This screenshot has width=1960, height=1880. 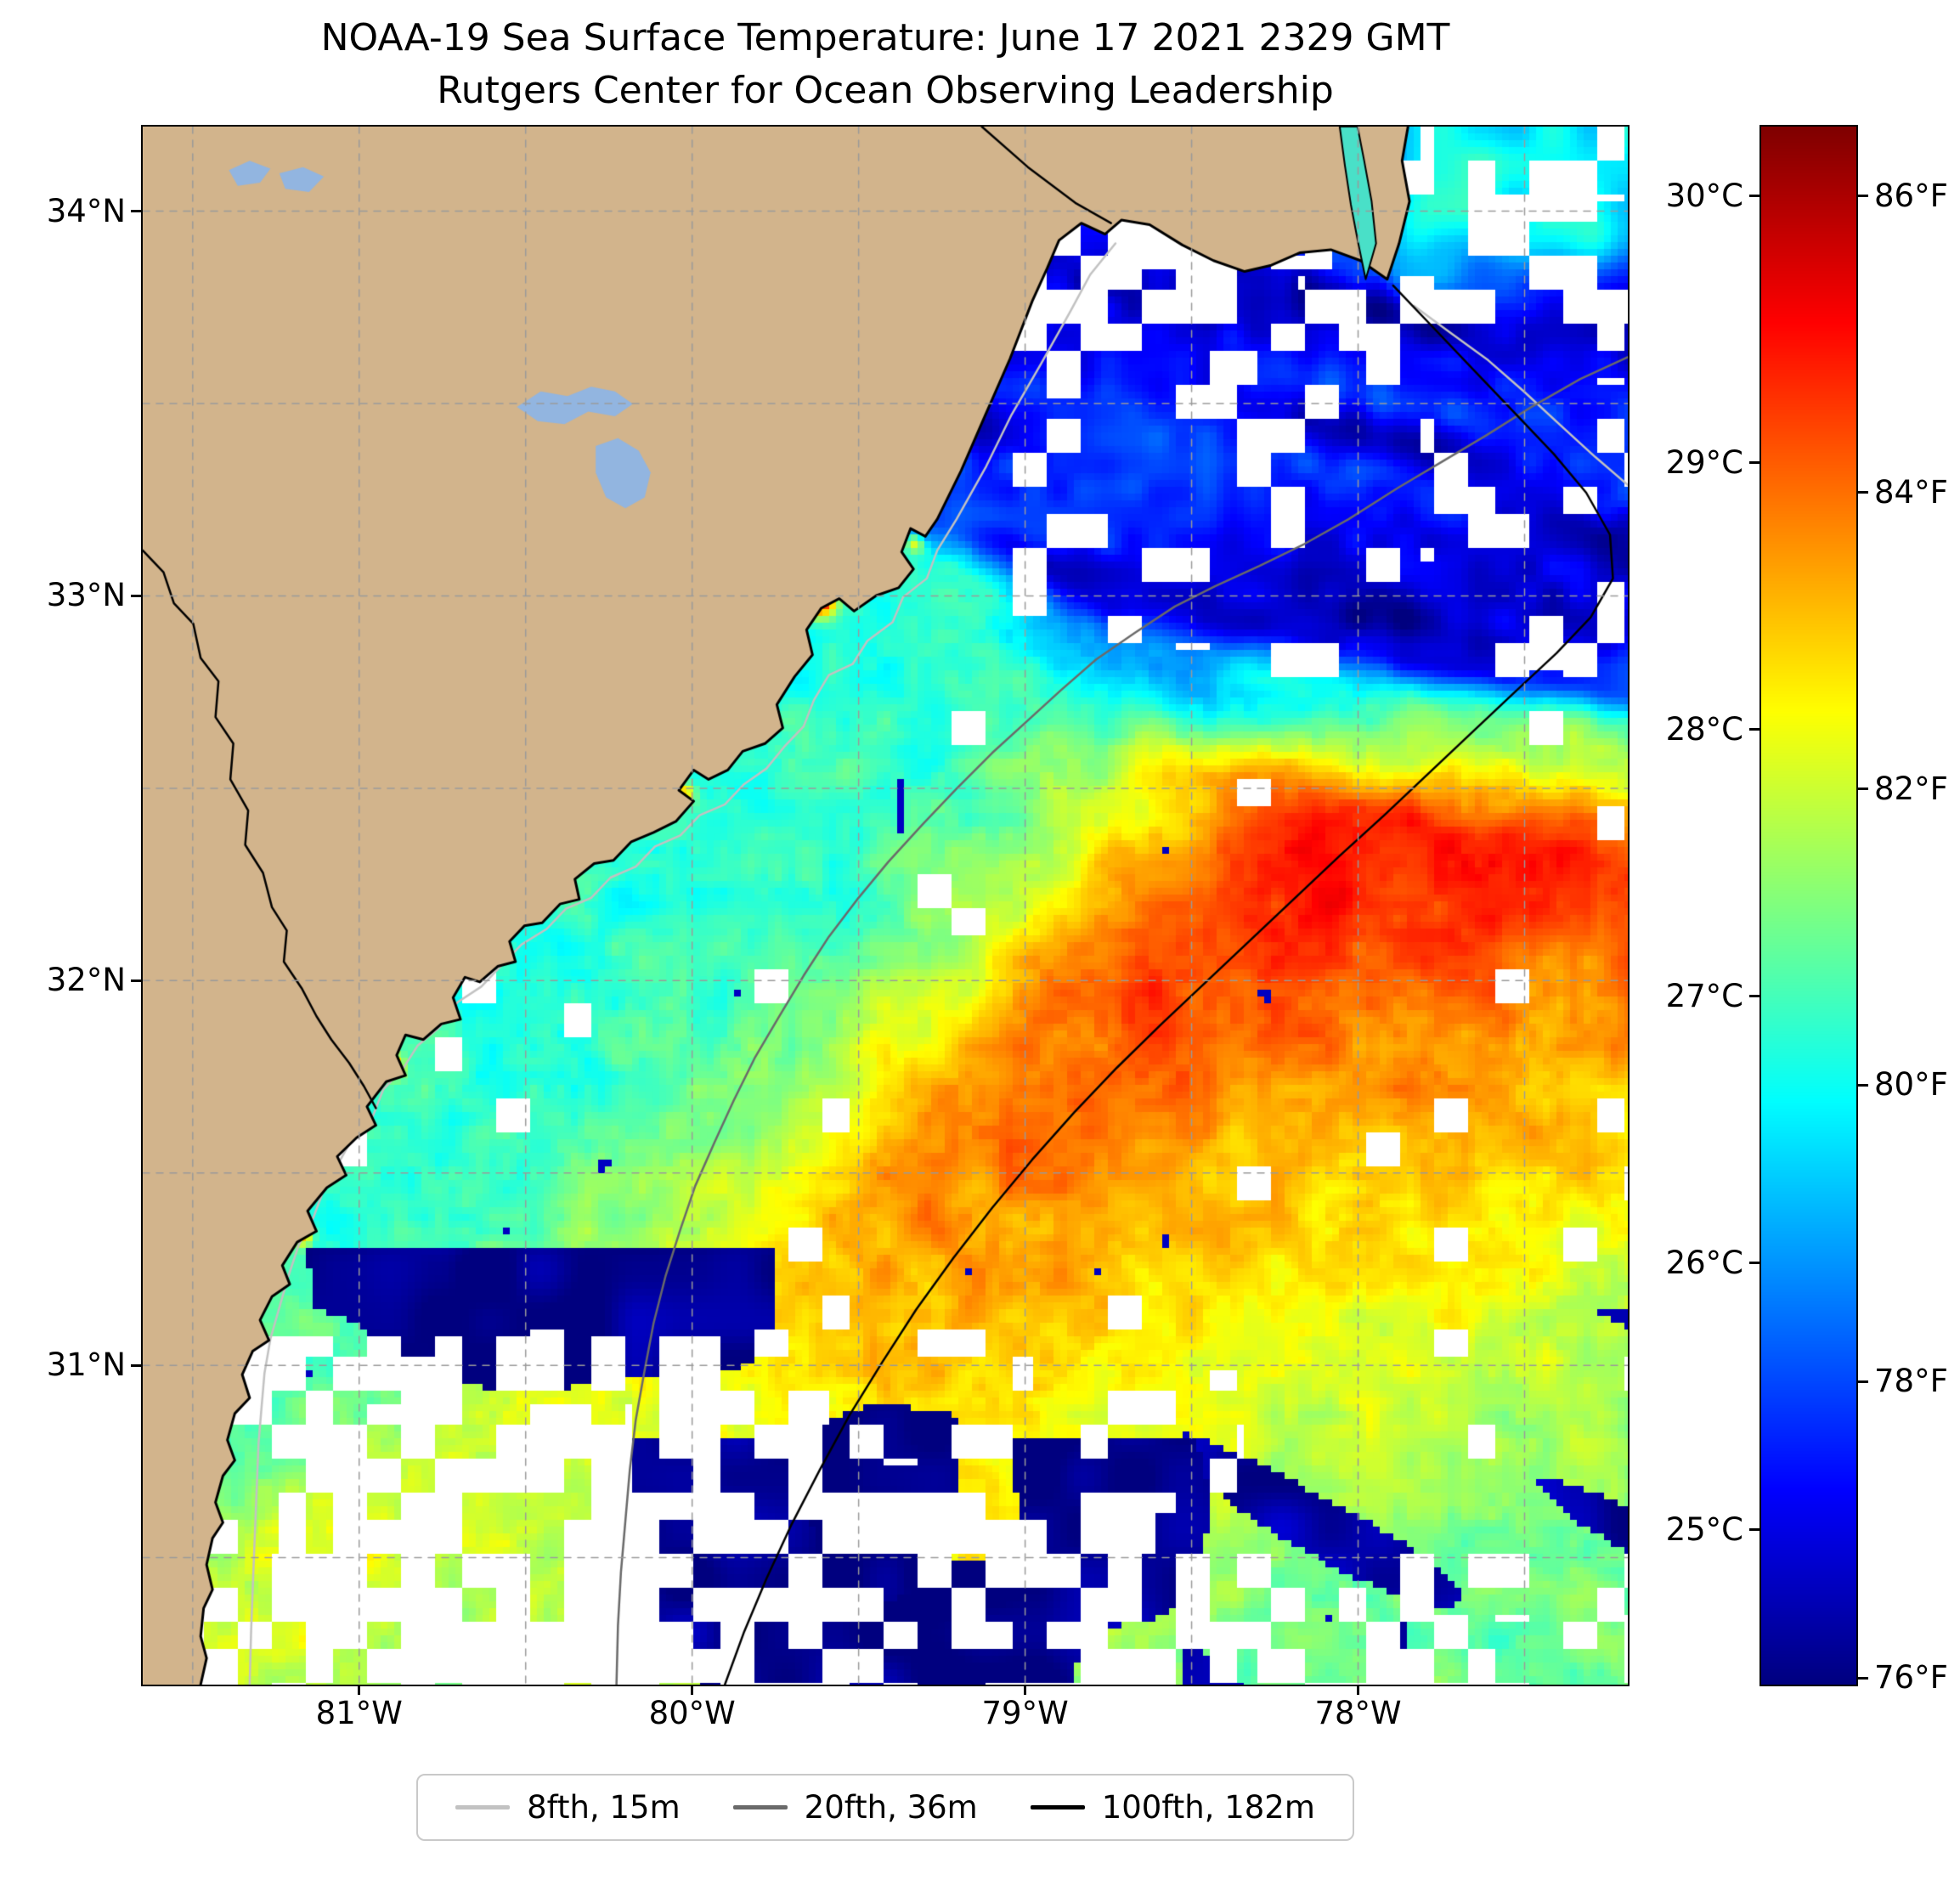 I want to click on colorbar-celsius-tick-label: 28°C, so click(x=1704, y=729).